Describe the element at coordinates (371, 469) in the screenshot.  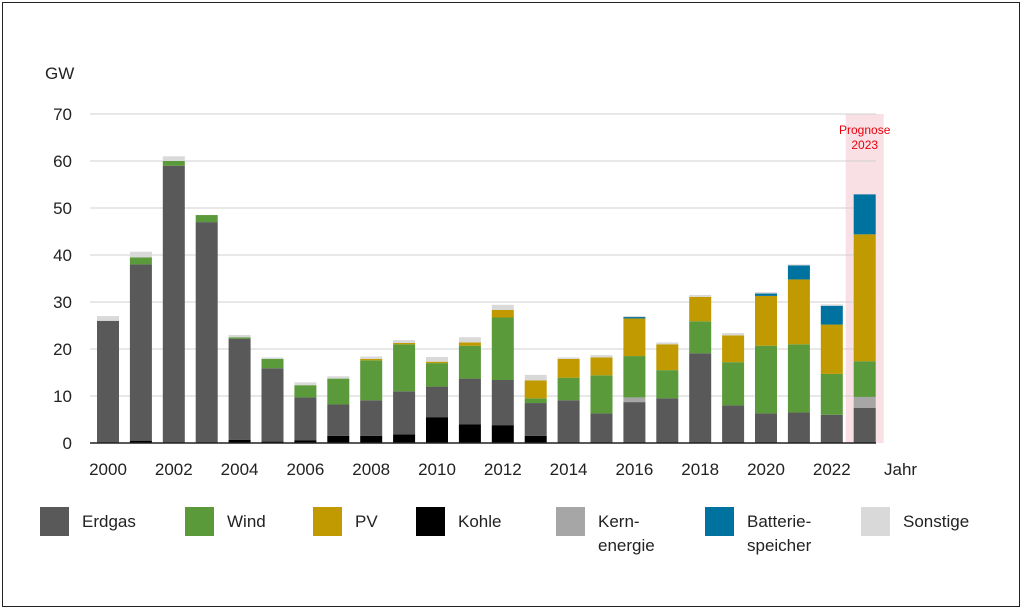
I see `x-tick-label: 2008` at that location.